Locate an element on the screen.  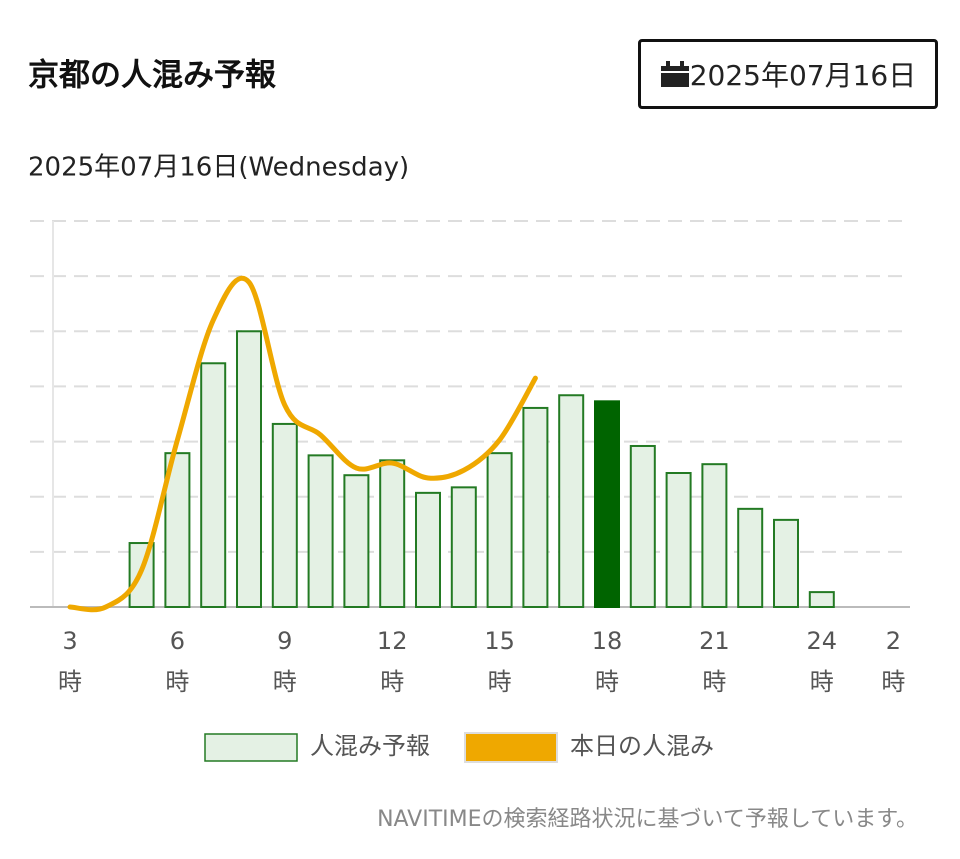
x-tick-label: 12 時 is located at coordinates (392, 661).